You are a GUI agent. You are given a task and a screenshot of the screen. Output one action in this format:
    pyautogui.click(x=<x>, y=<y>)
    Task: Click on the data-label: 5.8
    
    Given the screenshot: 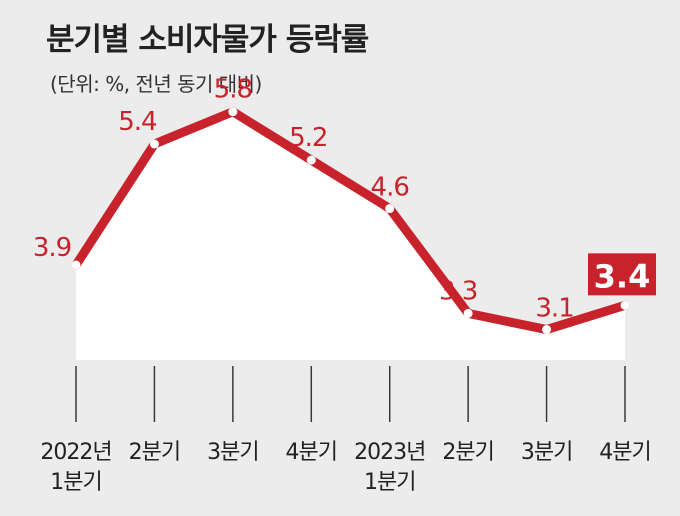 What is the action you would take?
    pyautogui.click(x=233, y=90)
    